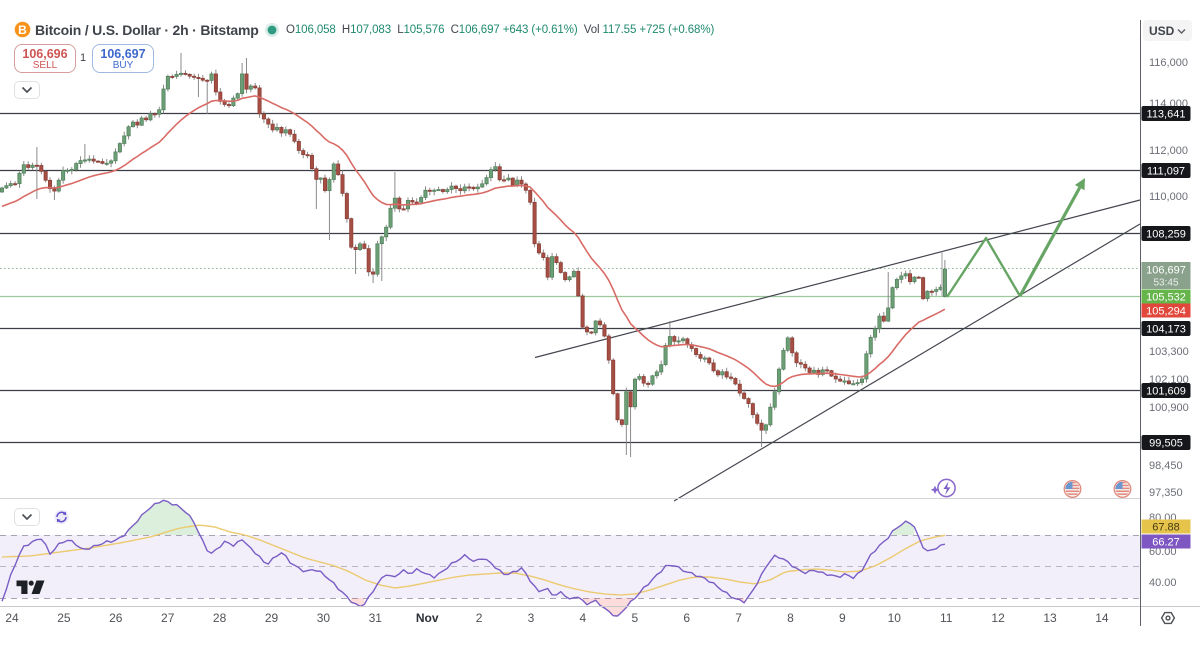  What do you see at coordinates (479, 618) in the screenshot?
I see `svg-text: 2` at bounding box center [479, 618].